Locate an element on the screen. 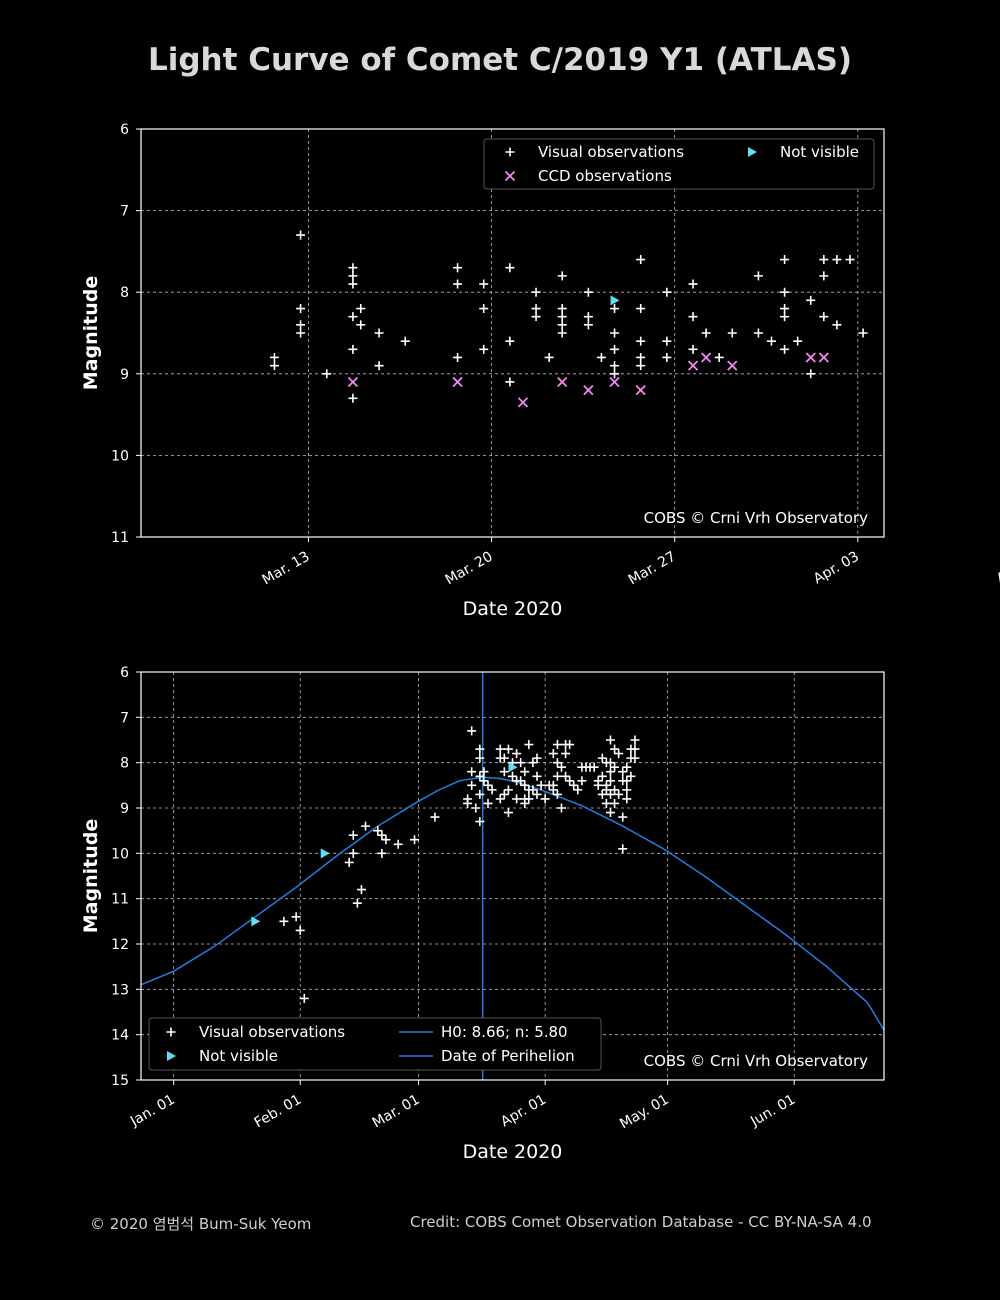  y-axis-label: Magnitude is located at coordinates (91, 333).